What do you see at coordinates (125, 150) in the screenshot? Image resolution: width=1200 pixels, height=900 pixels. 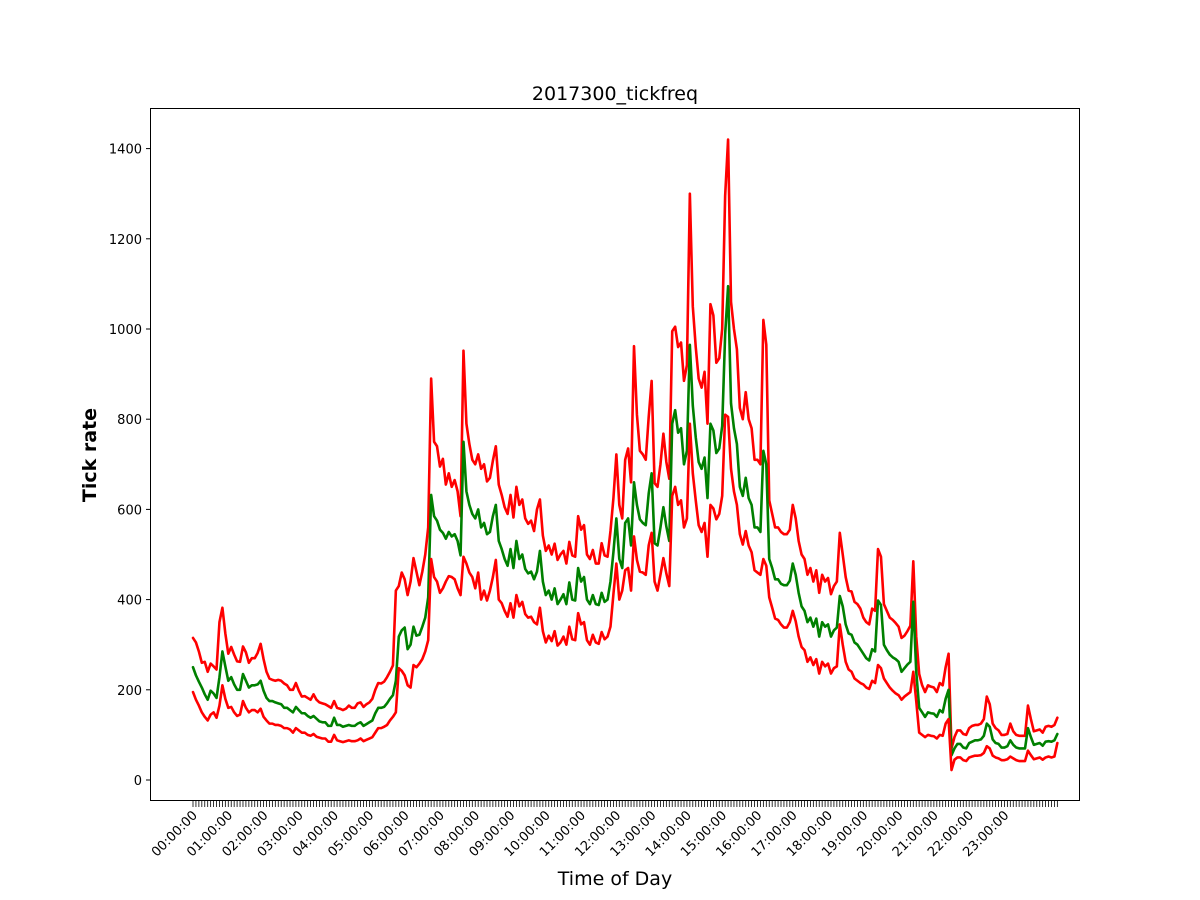 I see `y-tick-label: 1400` at bounding box center [125, 150].